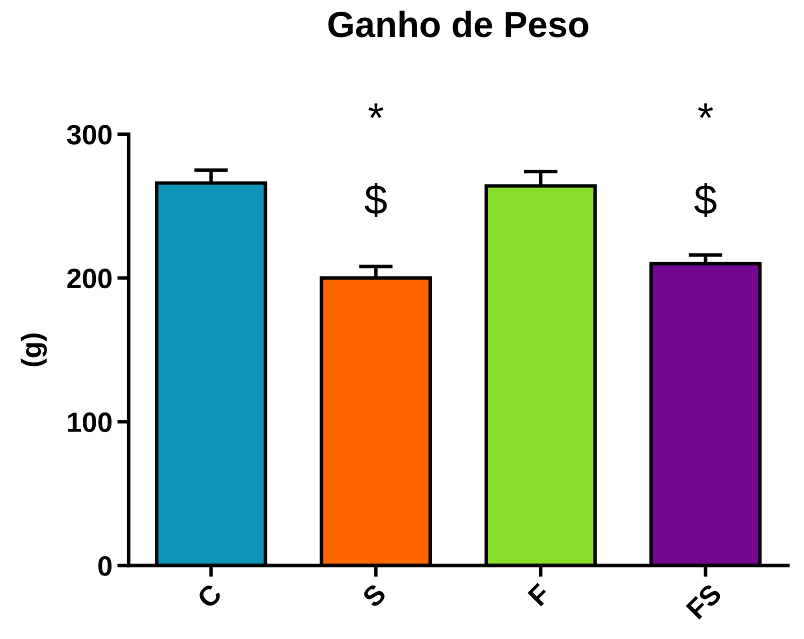 This screenshot has width=804, height=639. Describe the element at coordinates (458, 24) in the screenshot. I see `chart-title: Ganho de Peso` at that location.